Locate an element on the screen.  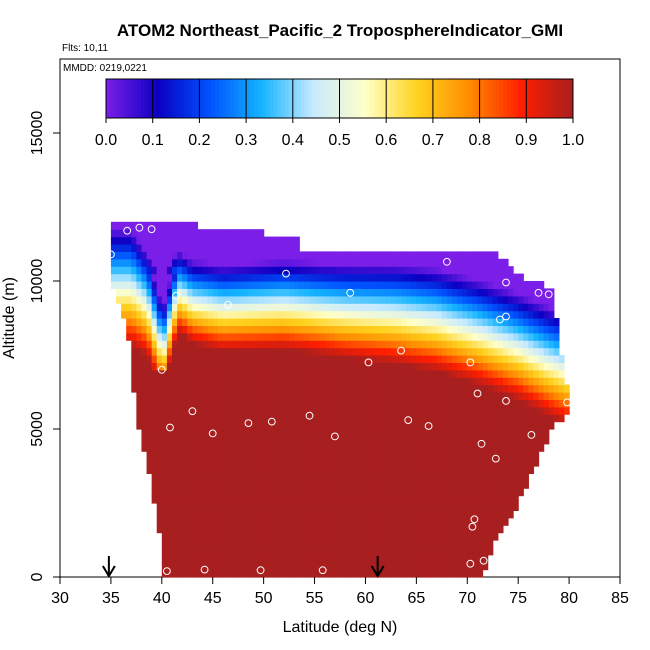
x-tick-label: 35 is located at coordinates (111, 598).